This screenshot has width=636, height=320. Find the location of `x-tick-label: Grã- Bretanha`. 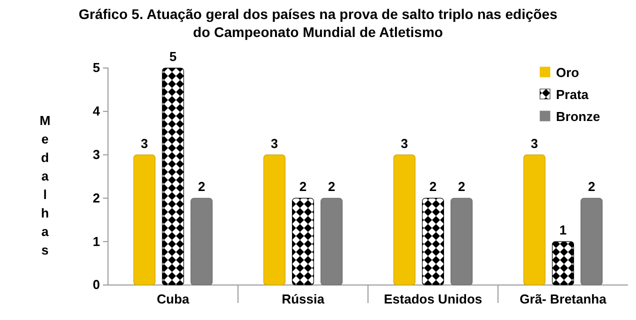

x-tick-label: Grã- Bretanha is located at coordinates (564, 299).